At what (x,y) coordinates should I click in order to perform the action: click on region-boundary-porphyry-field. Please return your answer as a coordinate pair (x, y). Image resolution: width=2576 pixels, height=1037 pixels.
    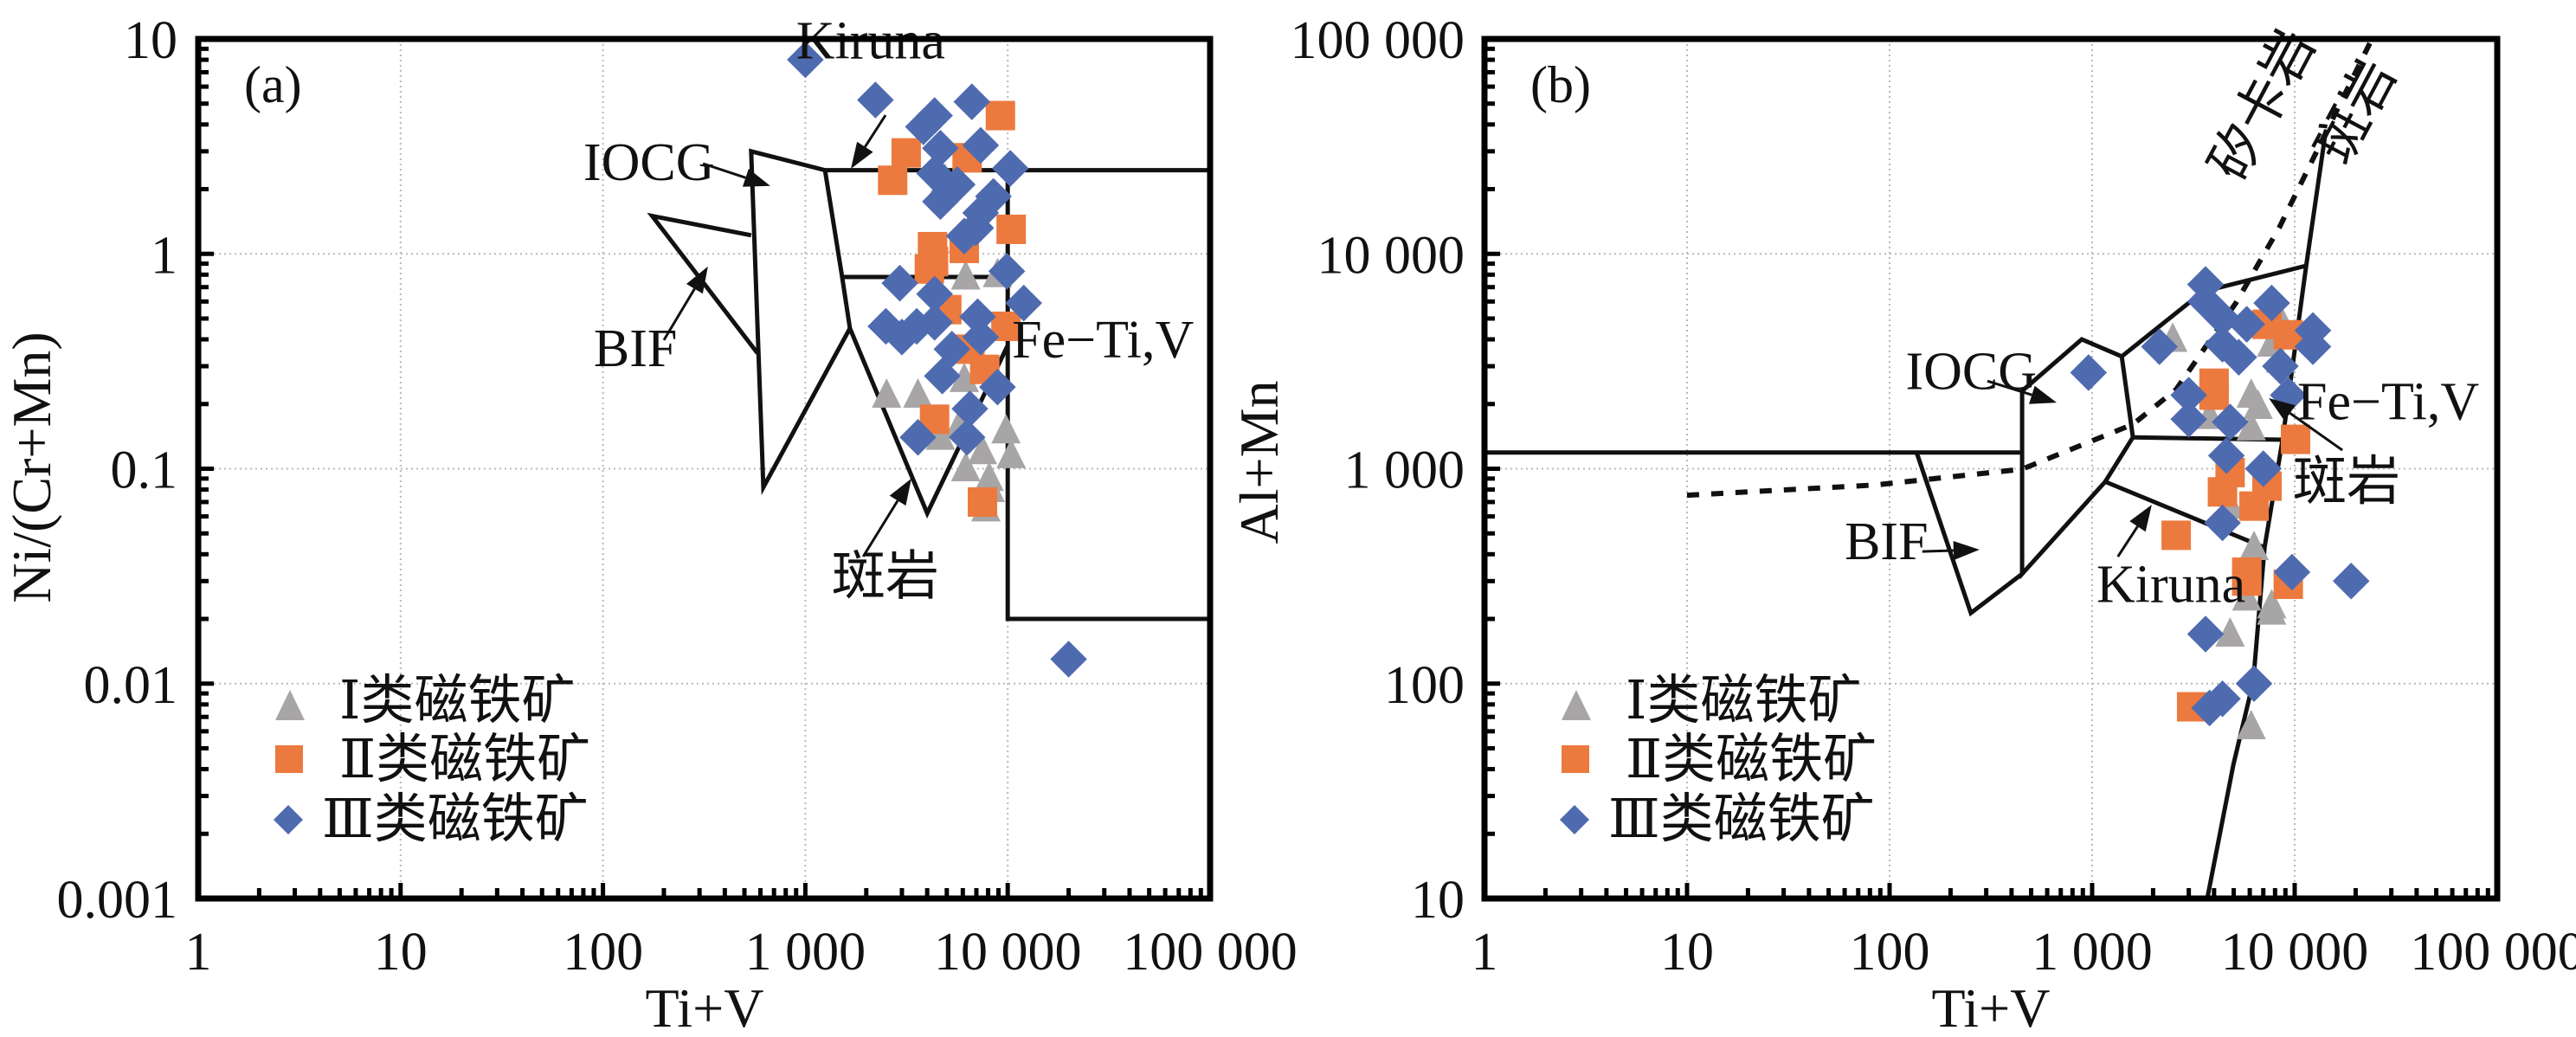
    Looking at the image, I should click on (928, 423).